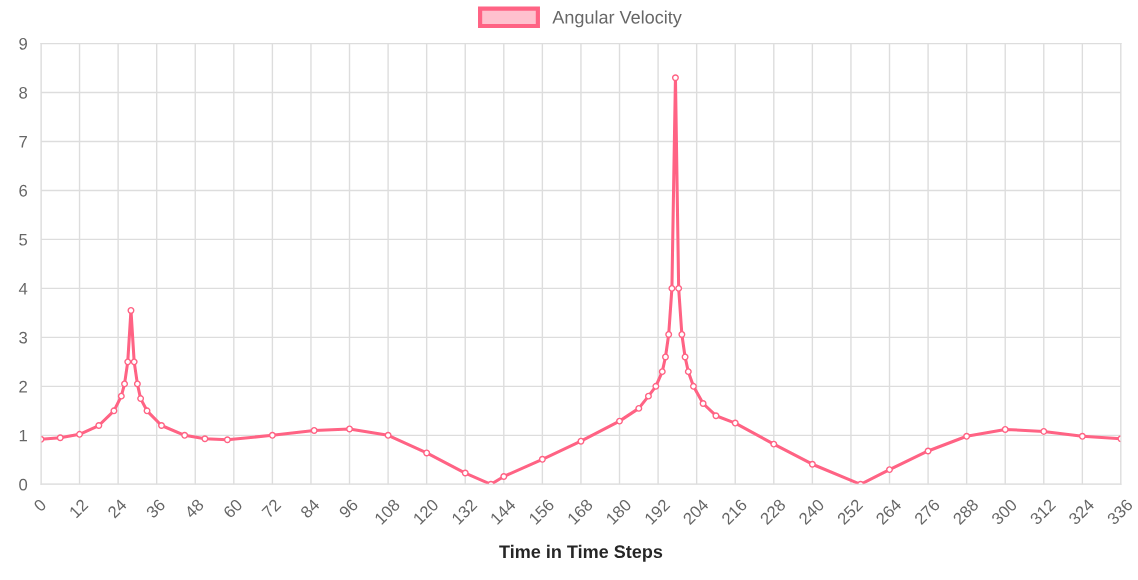  I want to click on x-tick-label: 228, so click(773, 512).